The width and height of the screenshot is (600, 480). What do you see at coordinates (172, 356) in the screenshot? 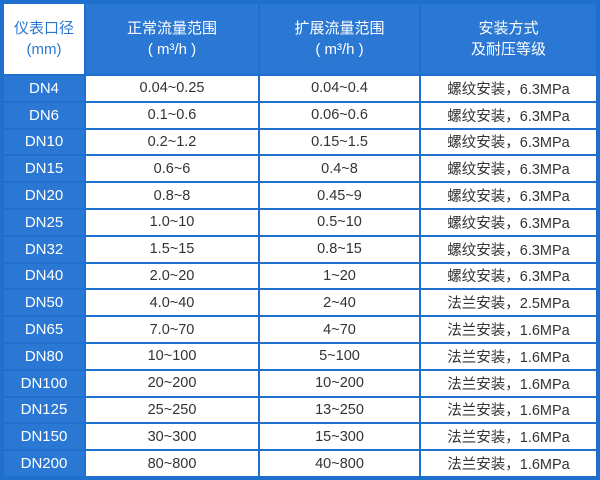
I see `cell-normal-flow: 10~100` at bounding box center [172, 356].